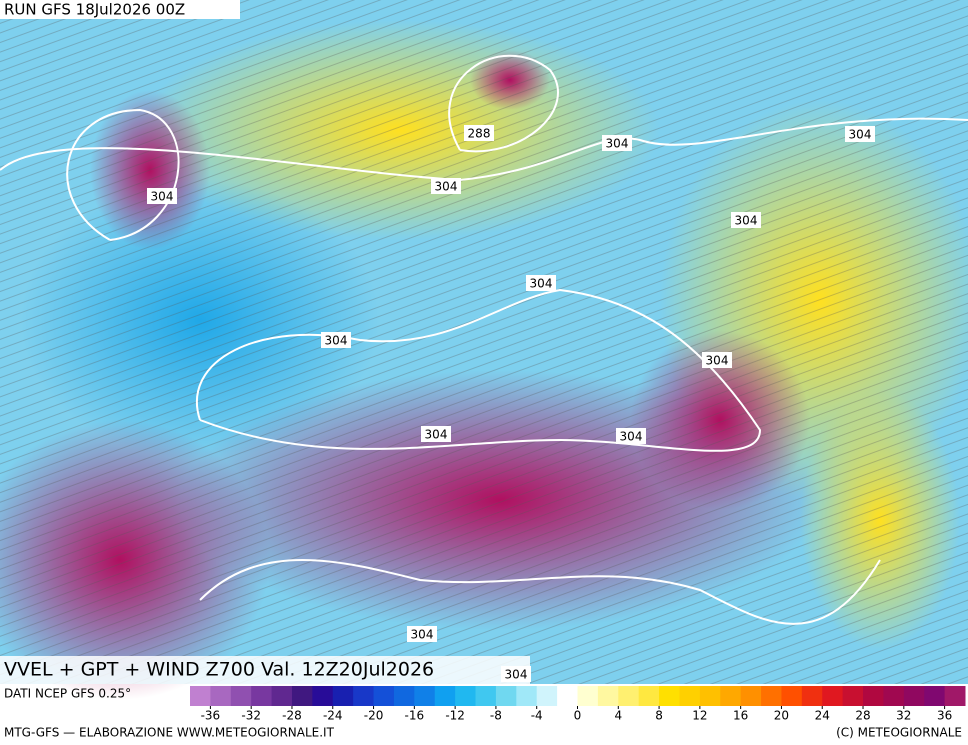 This screenshot has width=968, height=745. What do you see at coordinates (862, 716) in the screenshot?
I see `colorbar-tick-label: 28` at bounding box center [862, 716].